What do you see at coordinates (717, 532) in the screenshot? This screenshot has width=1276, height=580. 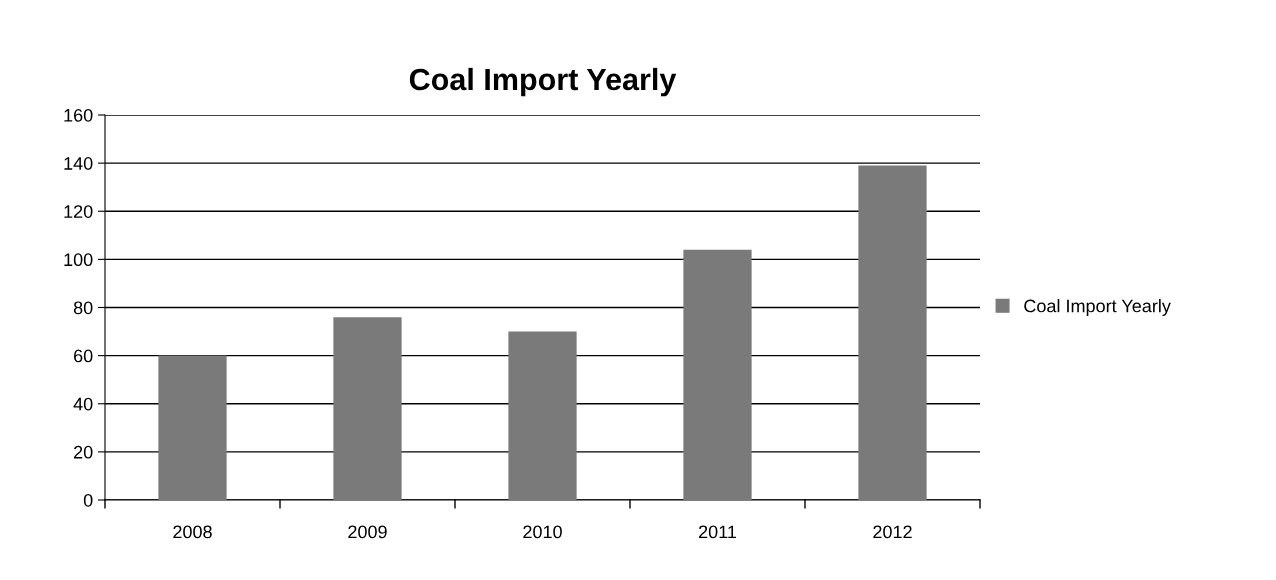 I see `x-tick-label: 2011` at bounding box center [717, 532].